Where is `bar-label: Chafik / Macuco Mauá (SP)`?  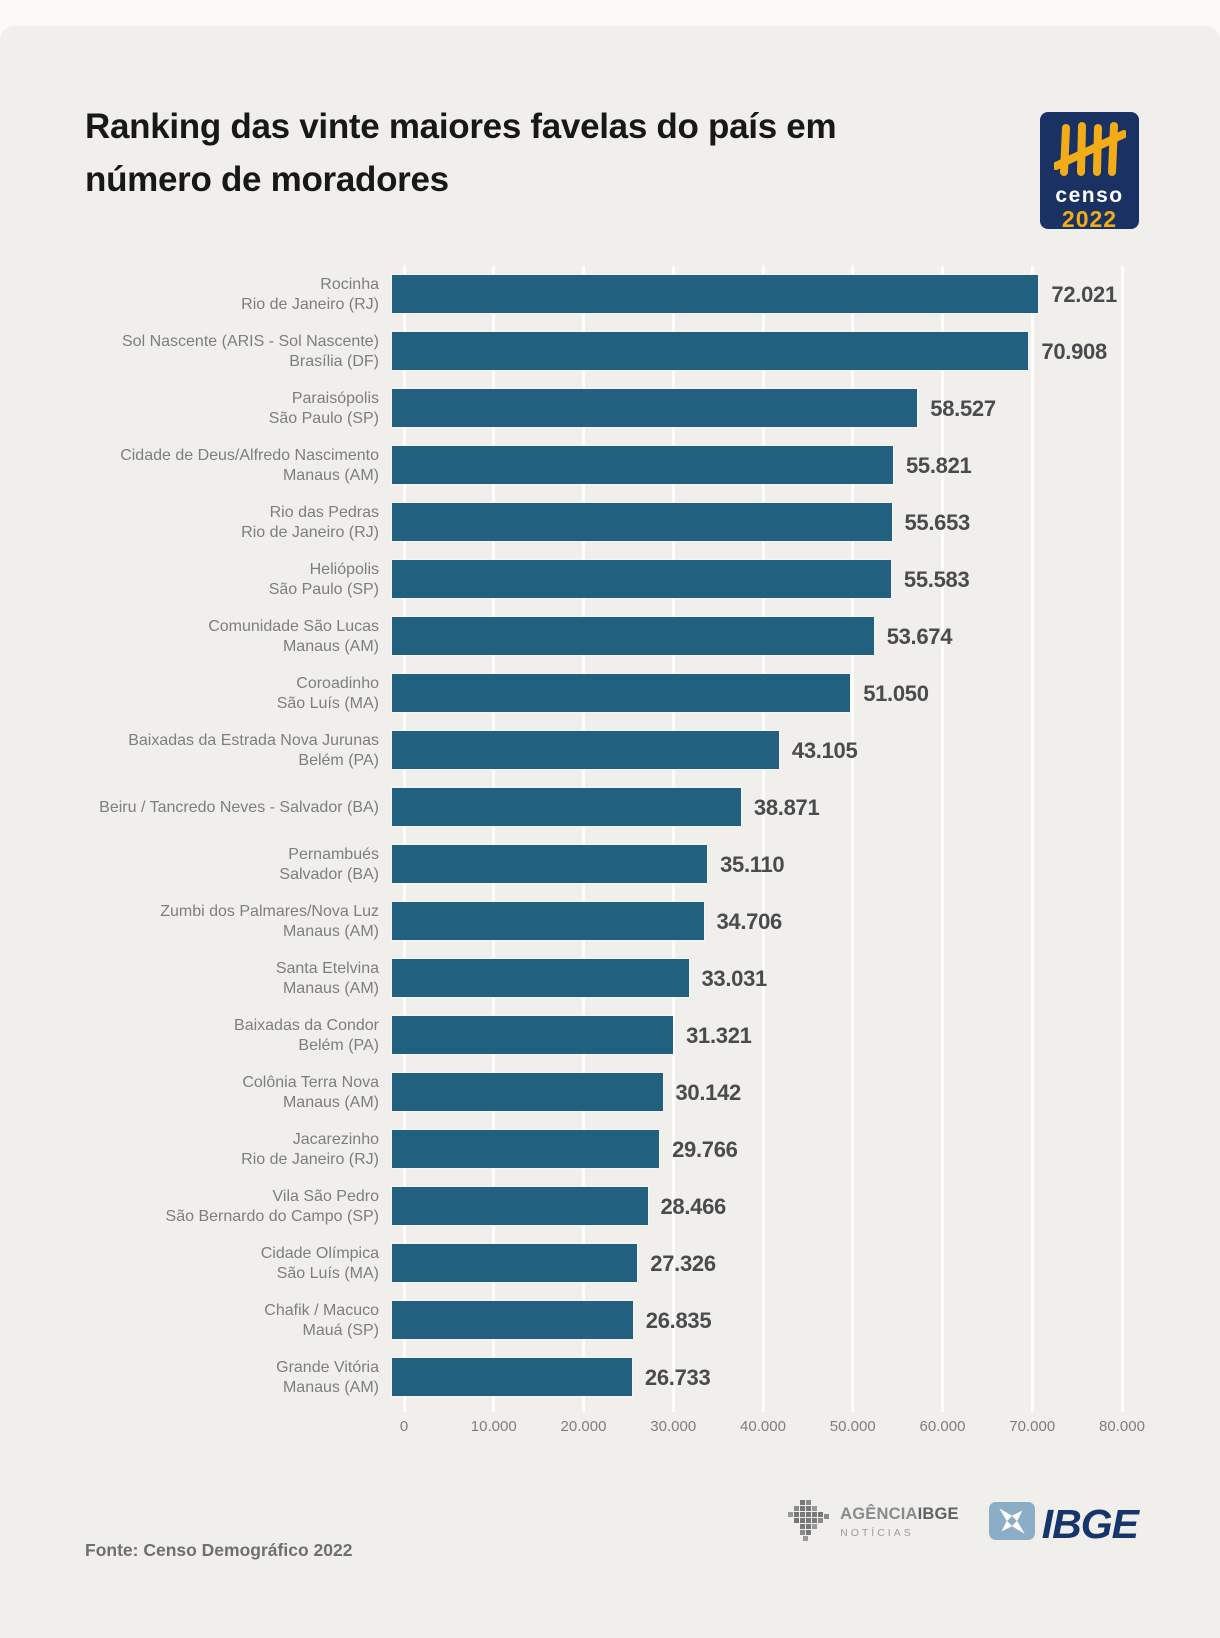
bar-label: Chafik / Macuco Mauá (SP) is located at coordinates (238, 1320).